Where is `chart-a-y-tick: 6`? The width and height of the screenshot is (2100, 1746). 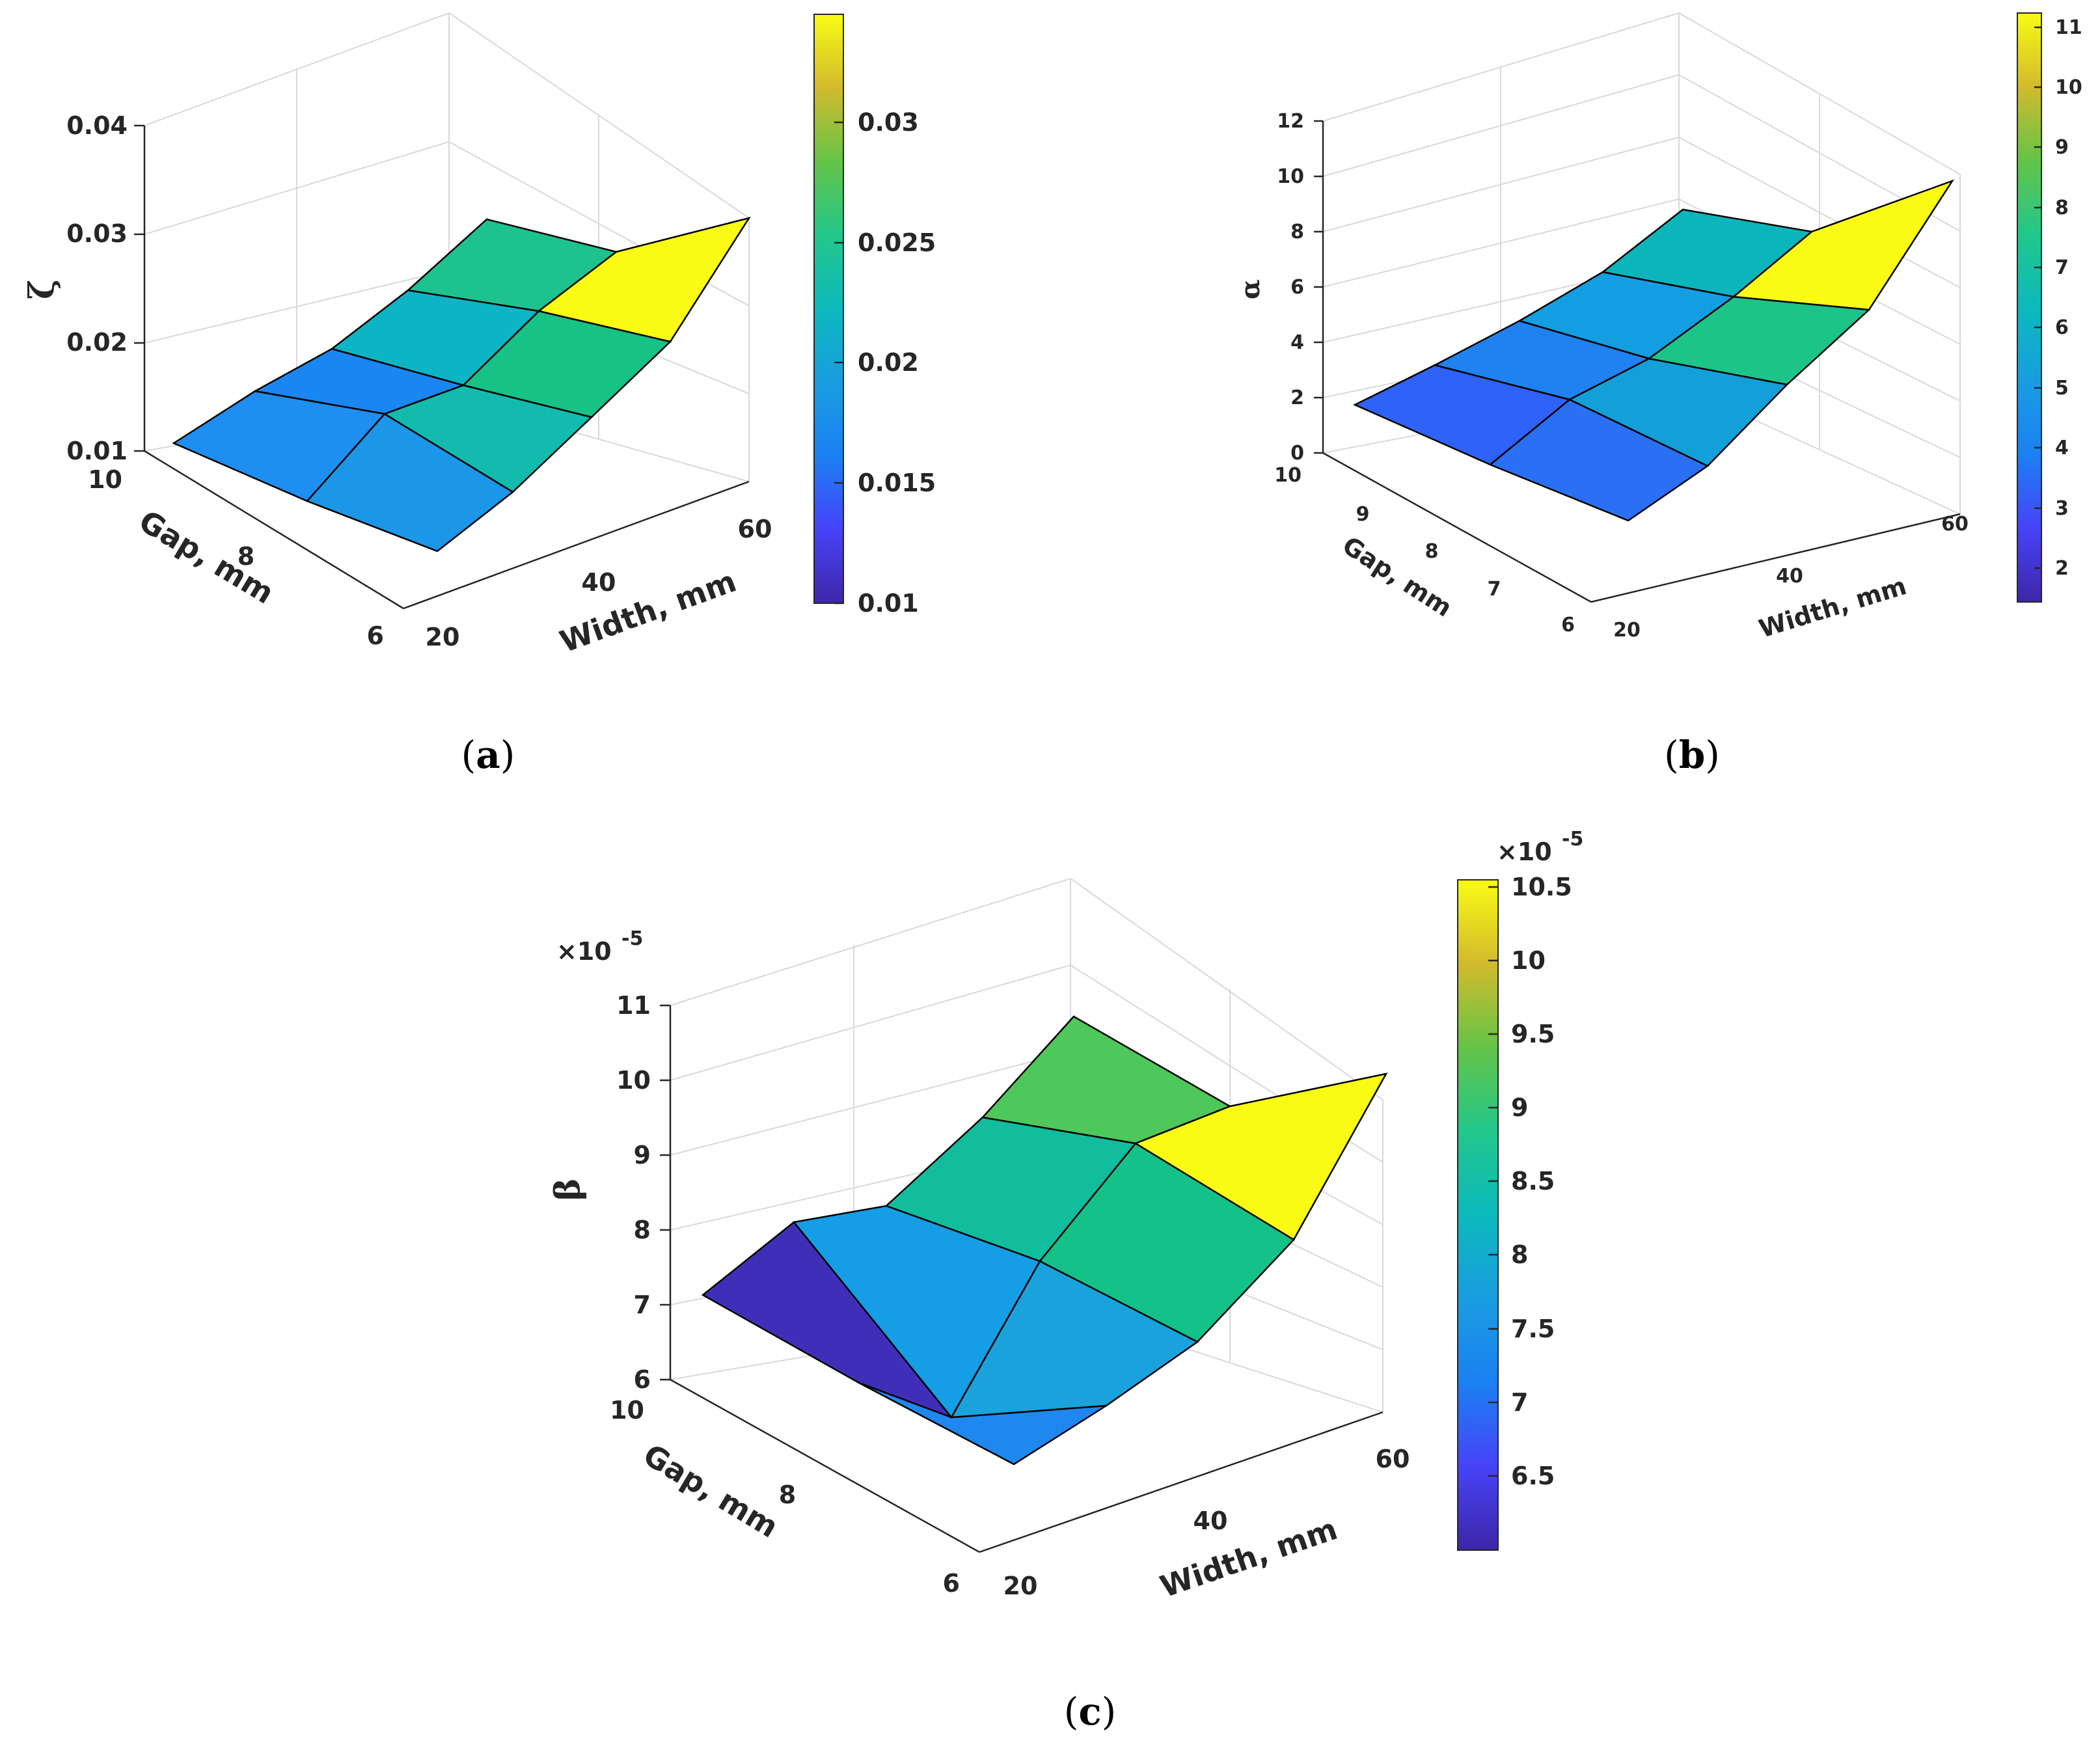
chart-a-y-tick: 6 is located at coordinates (375, 636).